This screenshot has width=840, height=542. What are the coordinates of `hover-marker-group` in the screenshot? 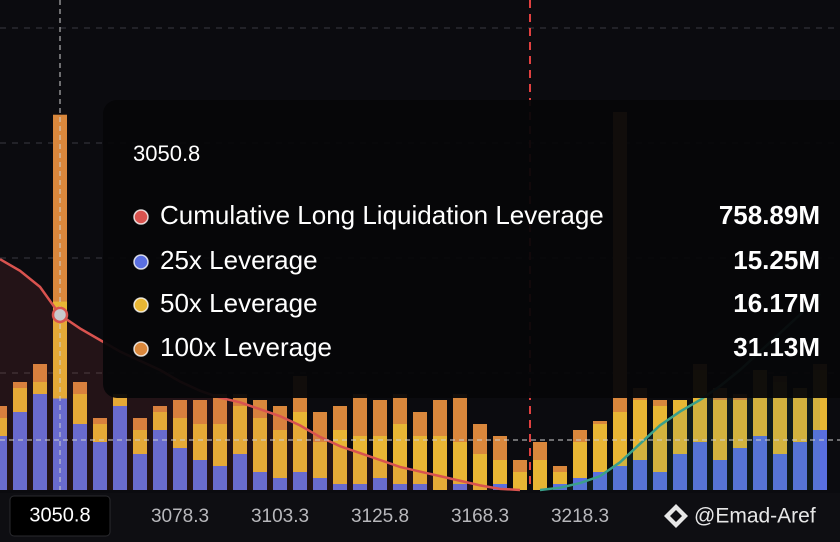 It's located at (60, 315).